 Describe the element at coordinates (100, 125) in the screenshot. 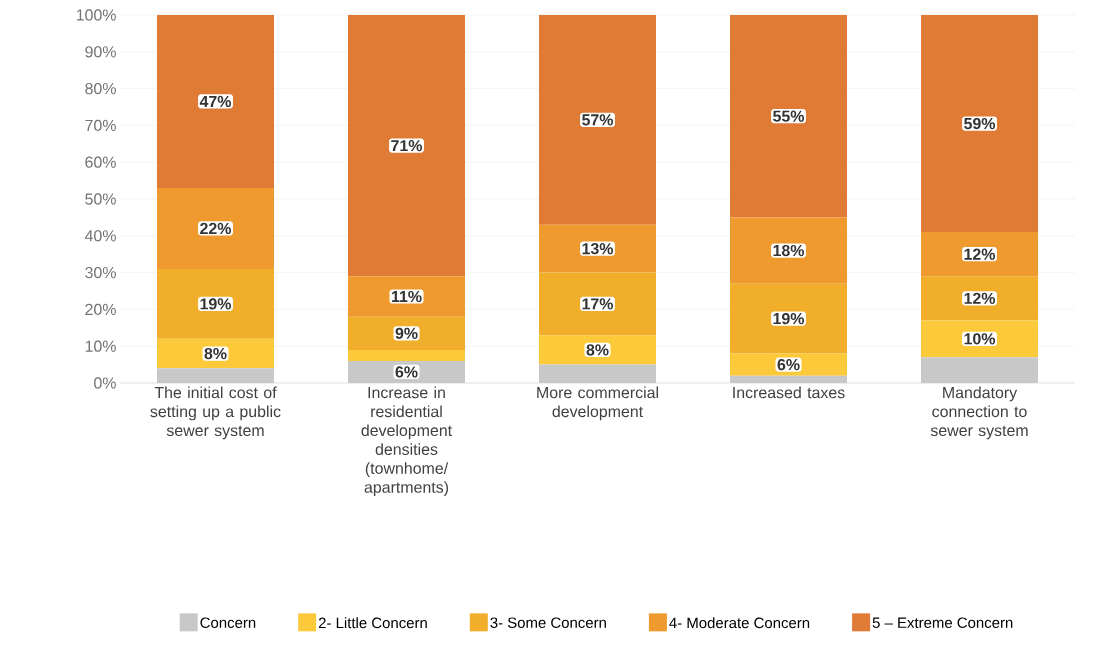

I see `y-tick-label: 70%` at that location.